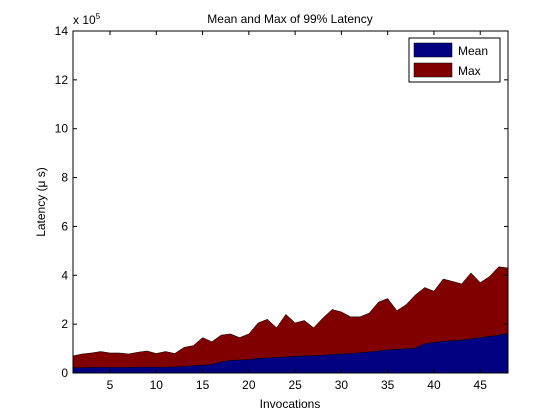 The image size is (560, 420). I want to click on x-tick-label: 15, so click(203, 385).